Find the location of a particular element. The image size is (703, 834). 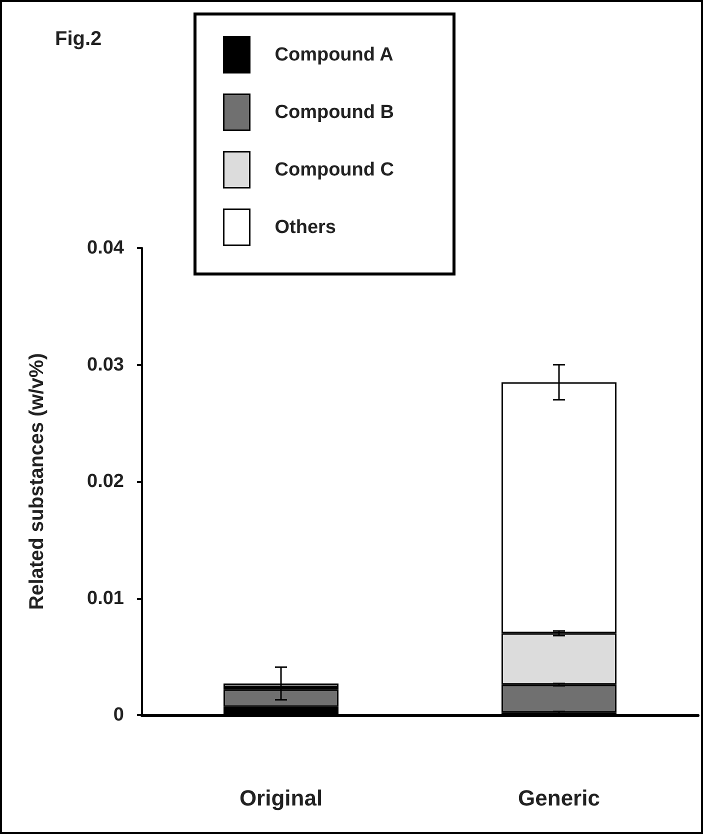

y-axis-title: Related substances (w/v%) is located at coordinates (37, 481).